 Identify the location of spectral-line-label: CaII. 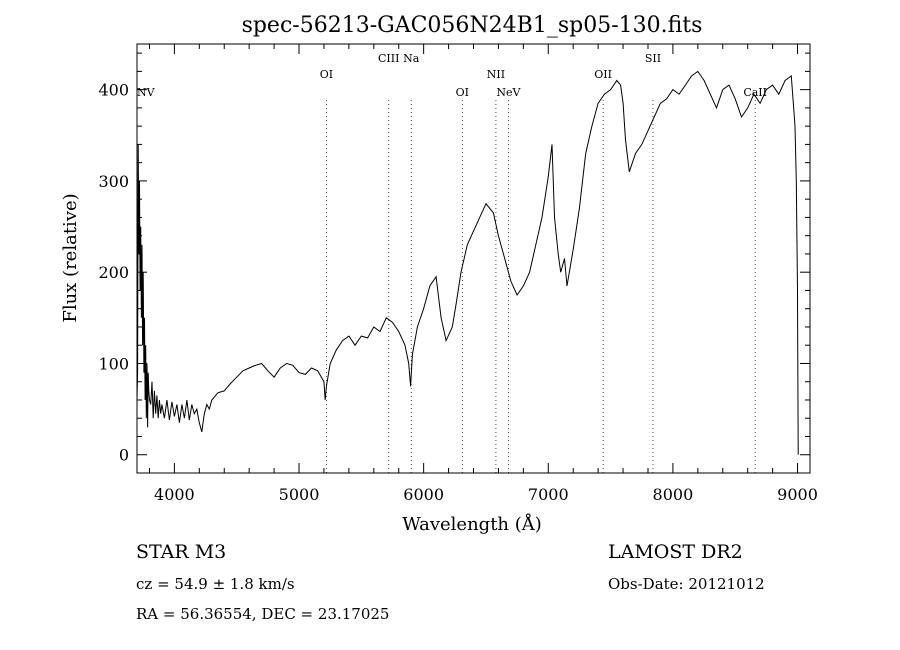
(755, 92).